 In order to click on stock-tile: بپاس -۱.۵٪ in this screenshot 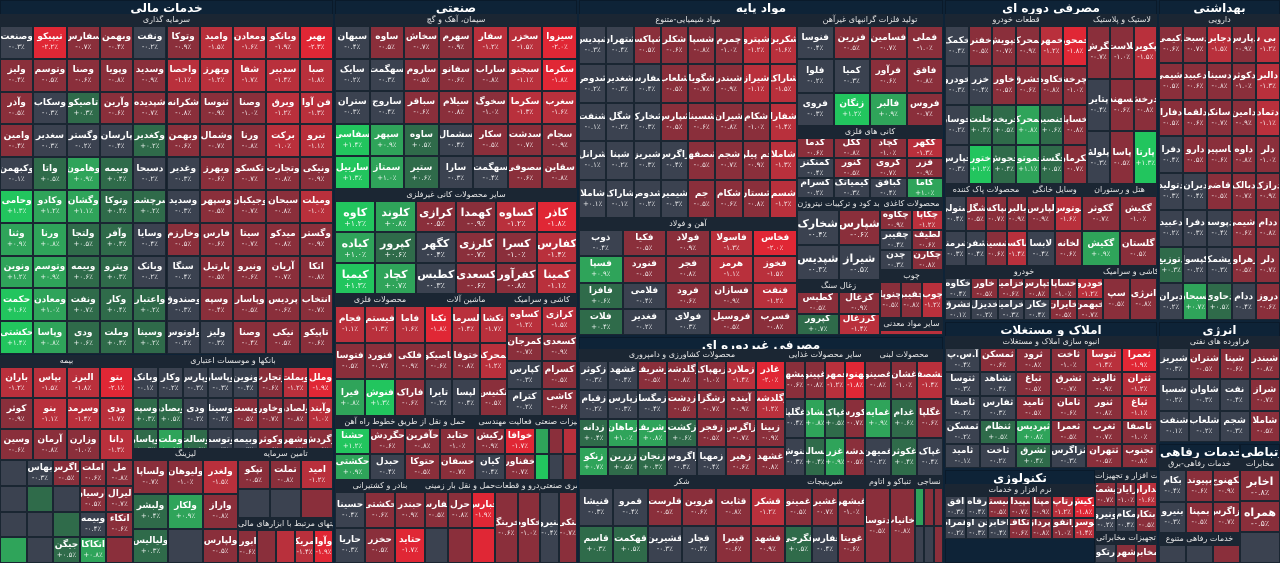, I will do `click(50, 382)`.